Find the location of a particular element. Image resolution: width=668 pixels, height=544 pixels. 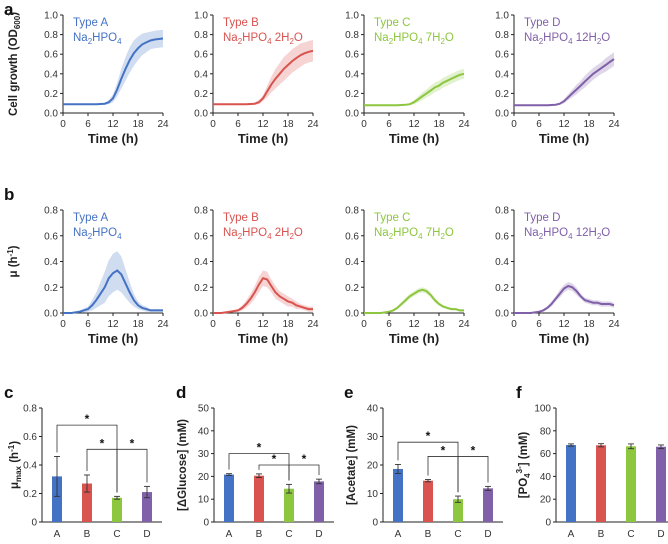

x-tick-label: 24 is located at coordinates (313, 324).